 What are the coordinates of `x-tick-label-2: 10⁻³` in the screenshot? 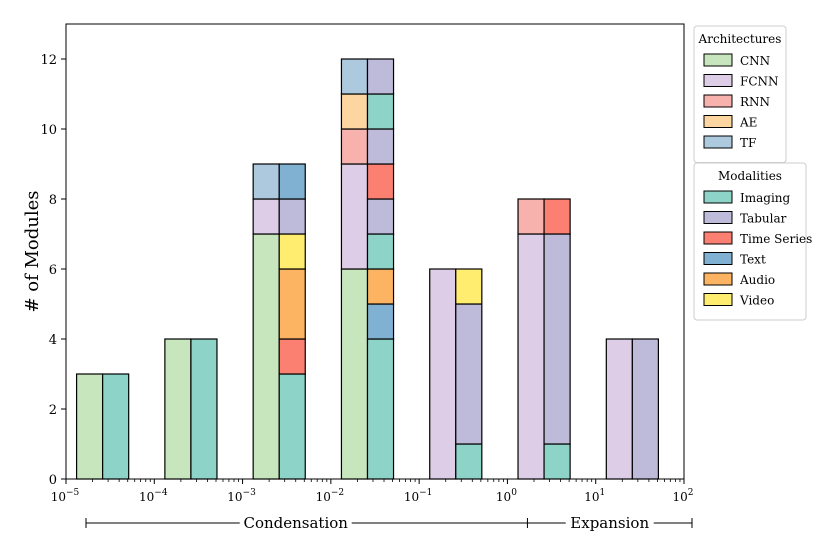 It's located at (241, 496).